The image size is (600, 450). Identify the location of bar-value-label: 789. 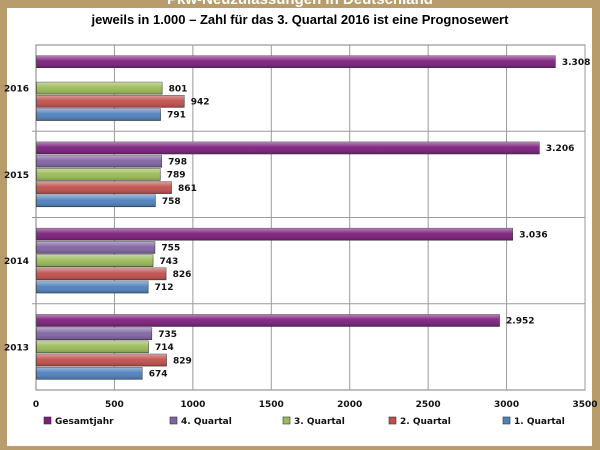
(176, 176).